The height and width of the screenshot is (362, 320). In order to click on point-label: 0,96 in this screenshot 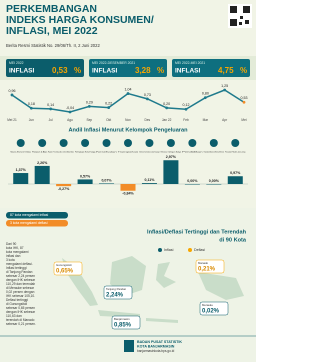, I will do `click(12, 91)`.